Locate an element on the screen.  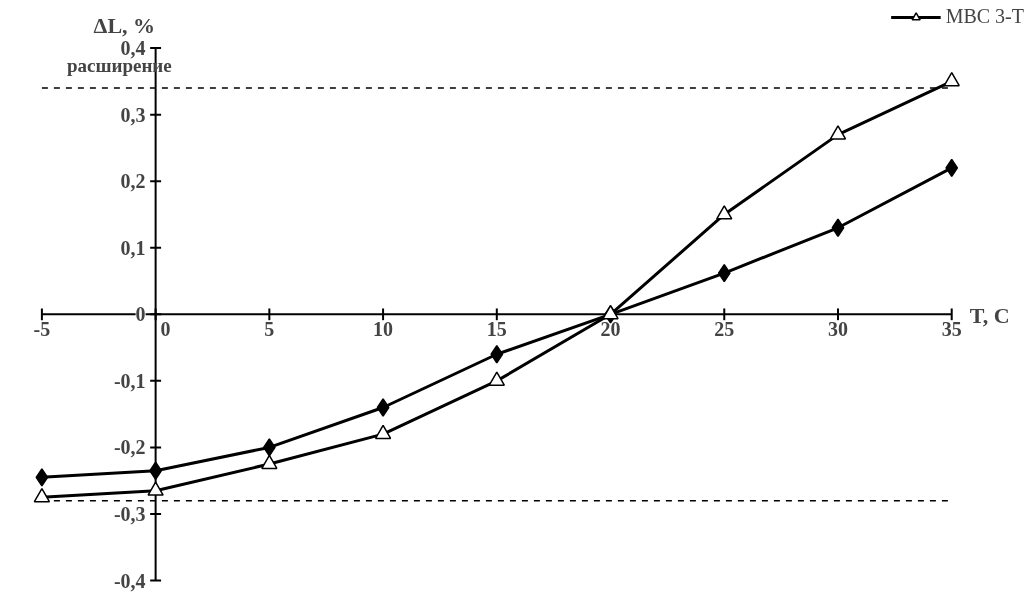
x-tick-label: -5 is located at coordinates (42, 329).